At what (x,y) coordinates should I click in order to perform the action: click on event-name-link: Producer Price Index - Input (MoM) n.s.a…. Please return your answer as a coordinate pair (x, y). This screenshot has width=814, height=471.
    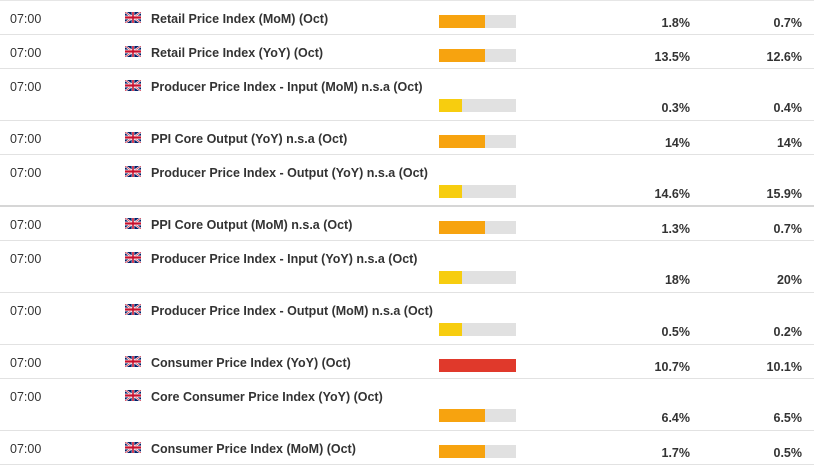
    Looking at the image, I should click on (287, 87).